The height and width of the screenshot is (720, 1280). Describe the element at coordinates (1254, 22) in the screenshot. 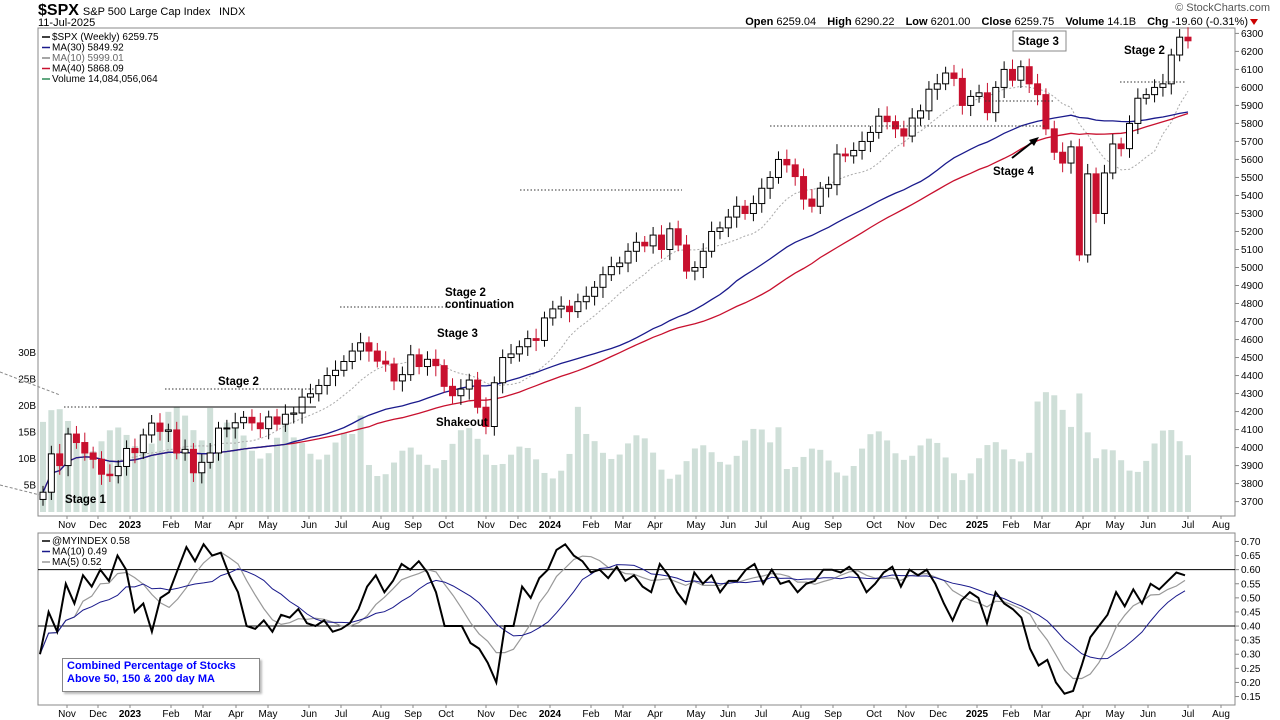

I see `change-down-icon` at that location.